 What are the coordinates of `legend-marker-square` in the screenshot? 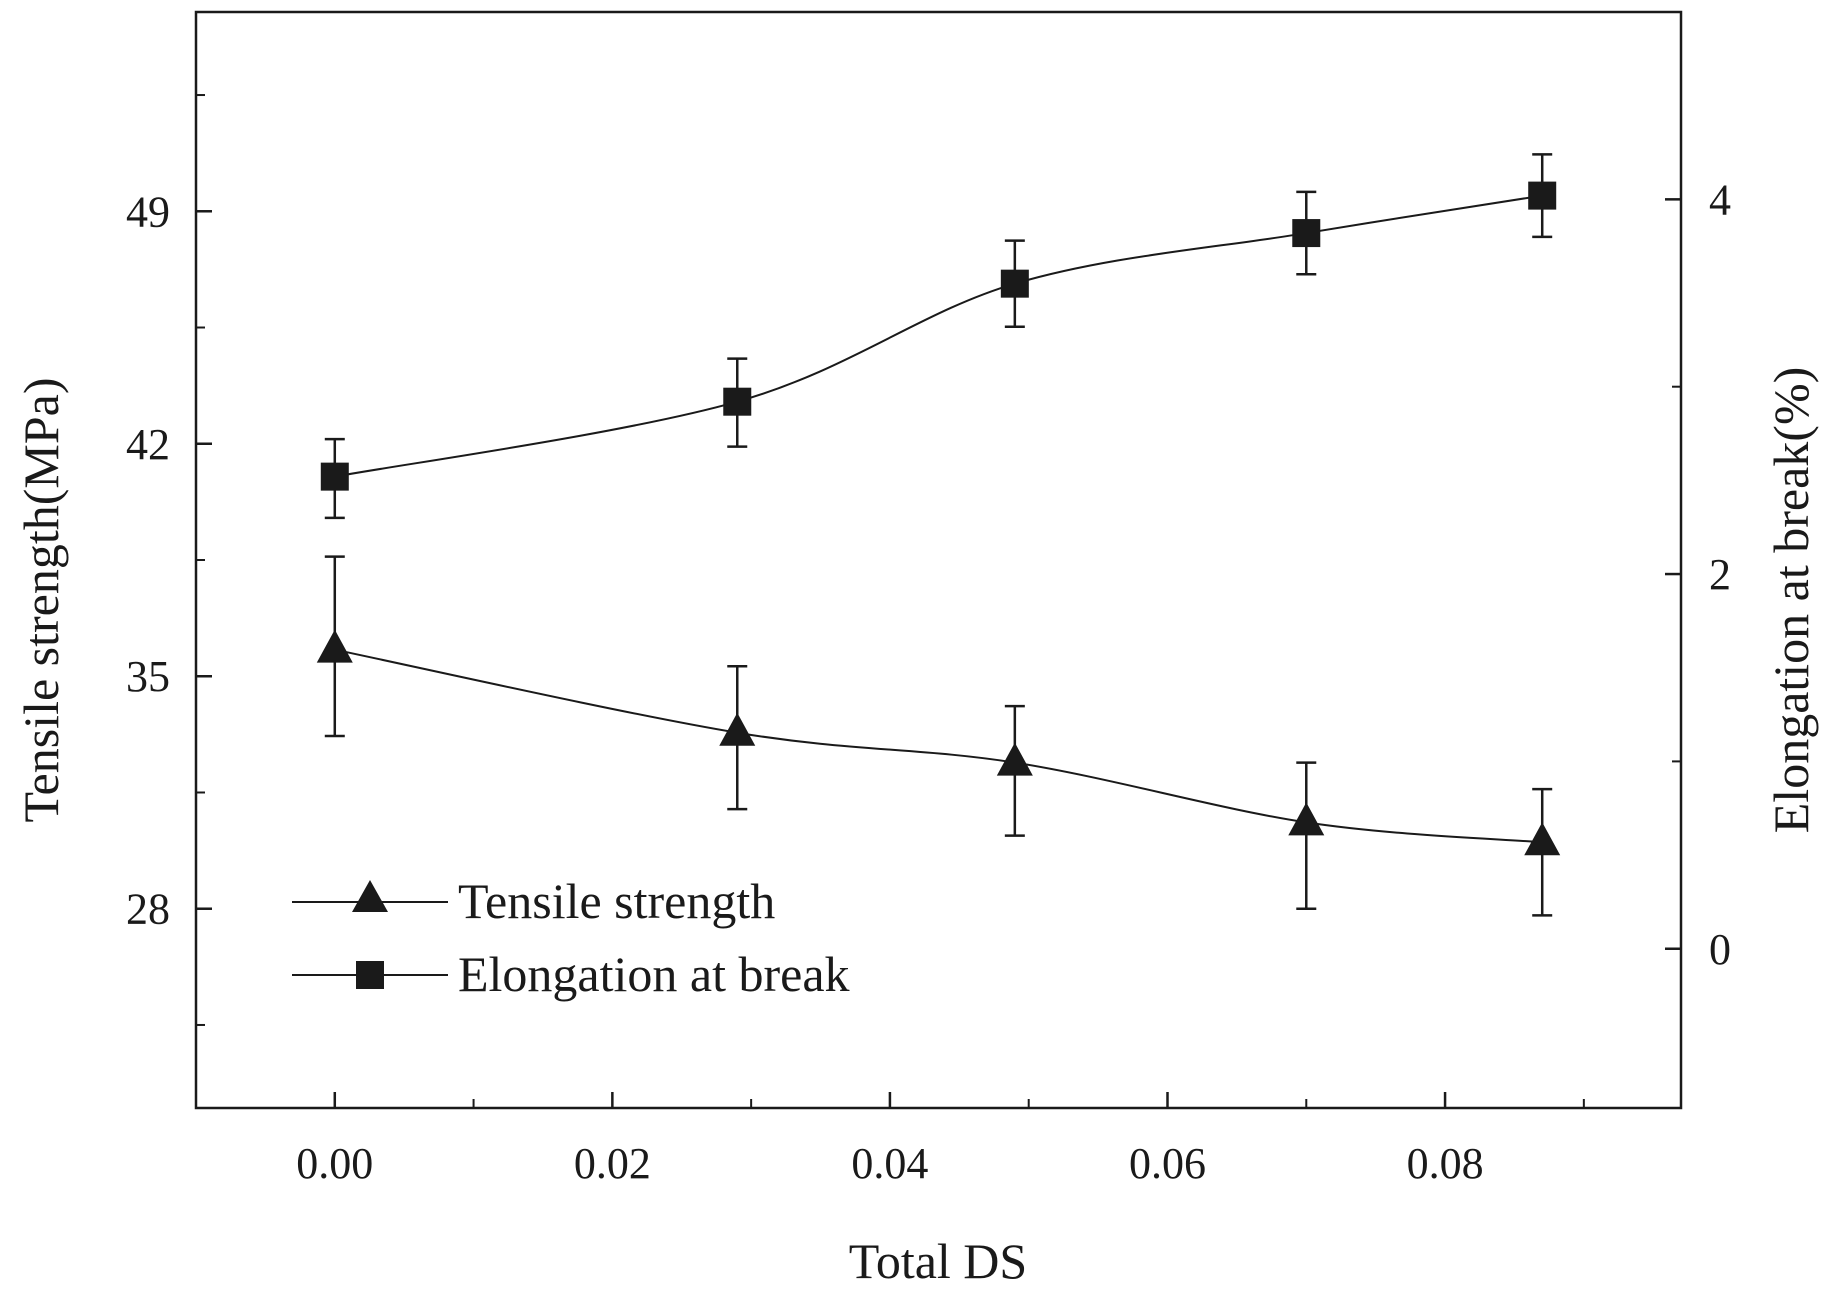 It's located at (370, 975).